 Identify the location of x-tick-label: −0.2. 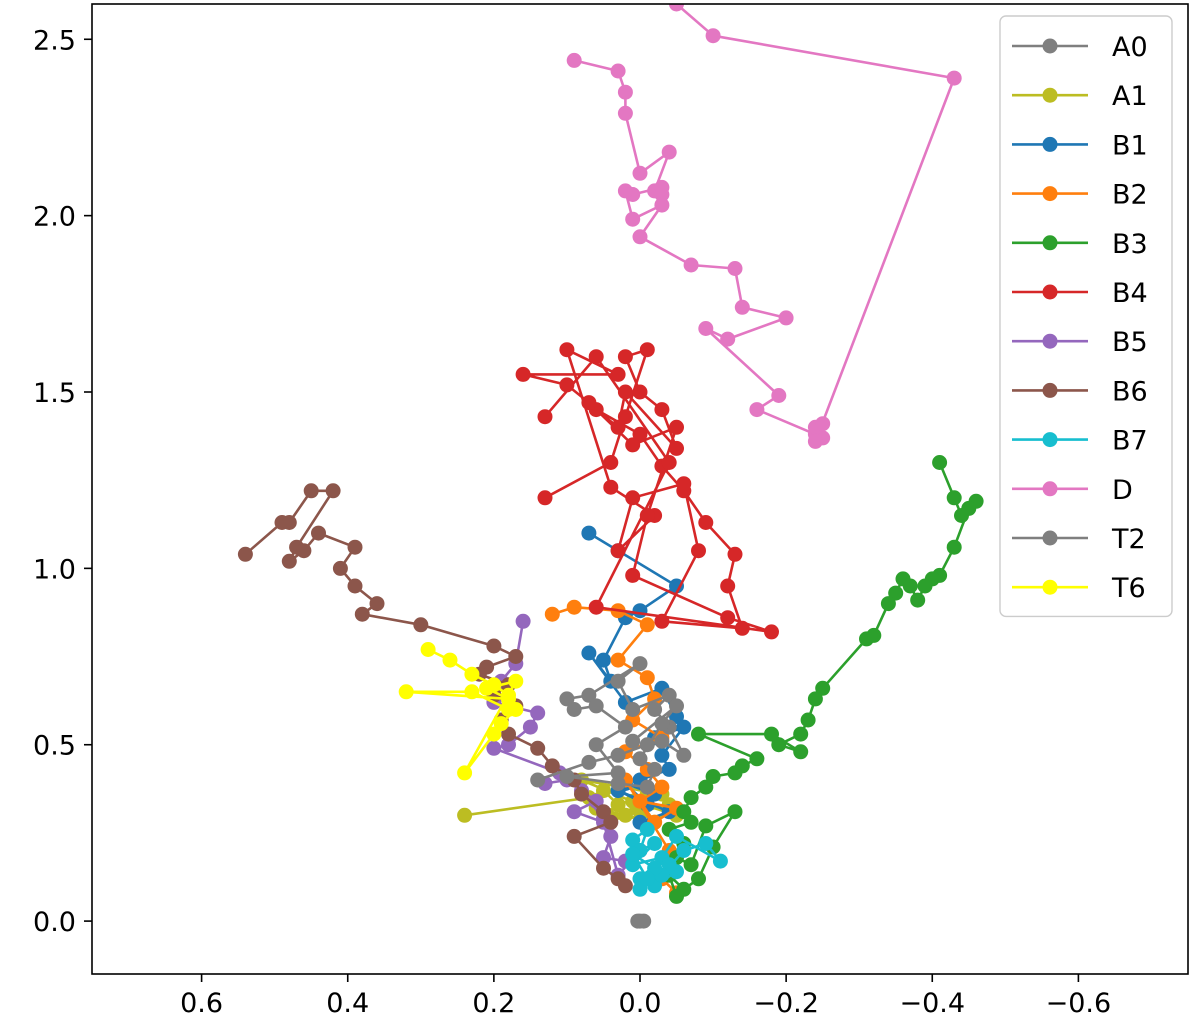
(786, 1003).